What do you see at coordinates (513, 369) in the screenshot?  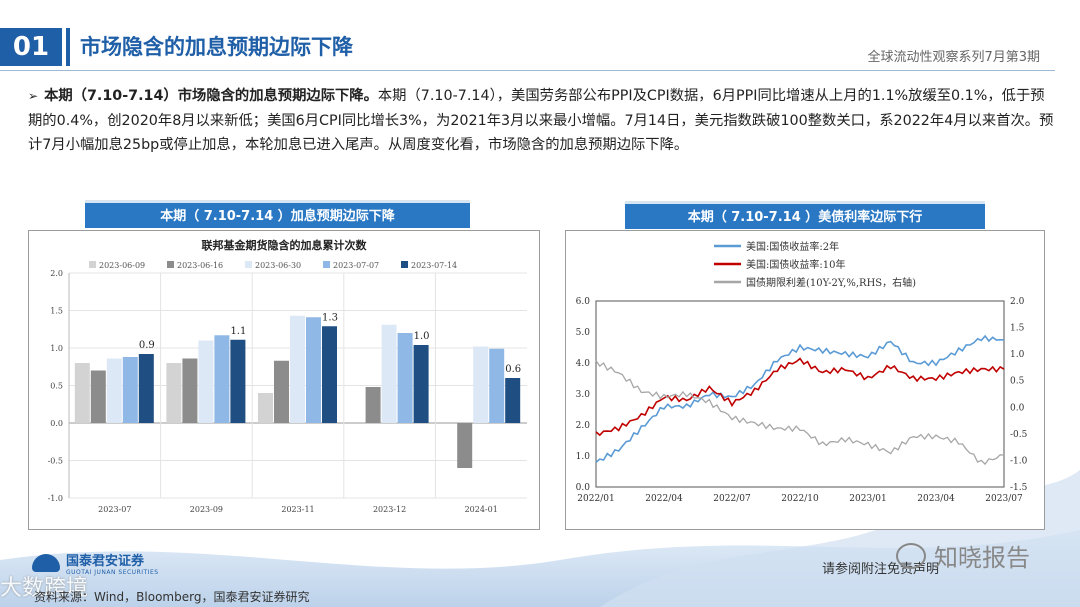 I see `data-label: 0.6` at bounding box center [513, 369].